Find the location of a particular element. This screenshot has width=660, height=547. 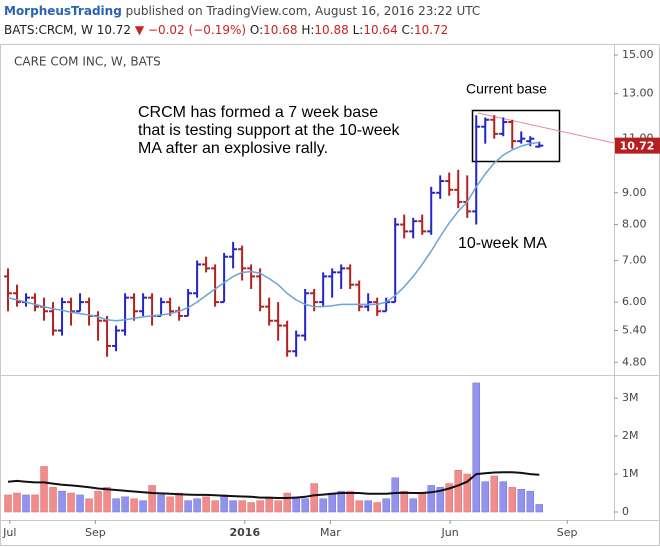

y-tick-label: 2M is located at coordinates (630, 435).